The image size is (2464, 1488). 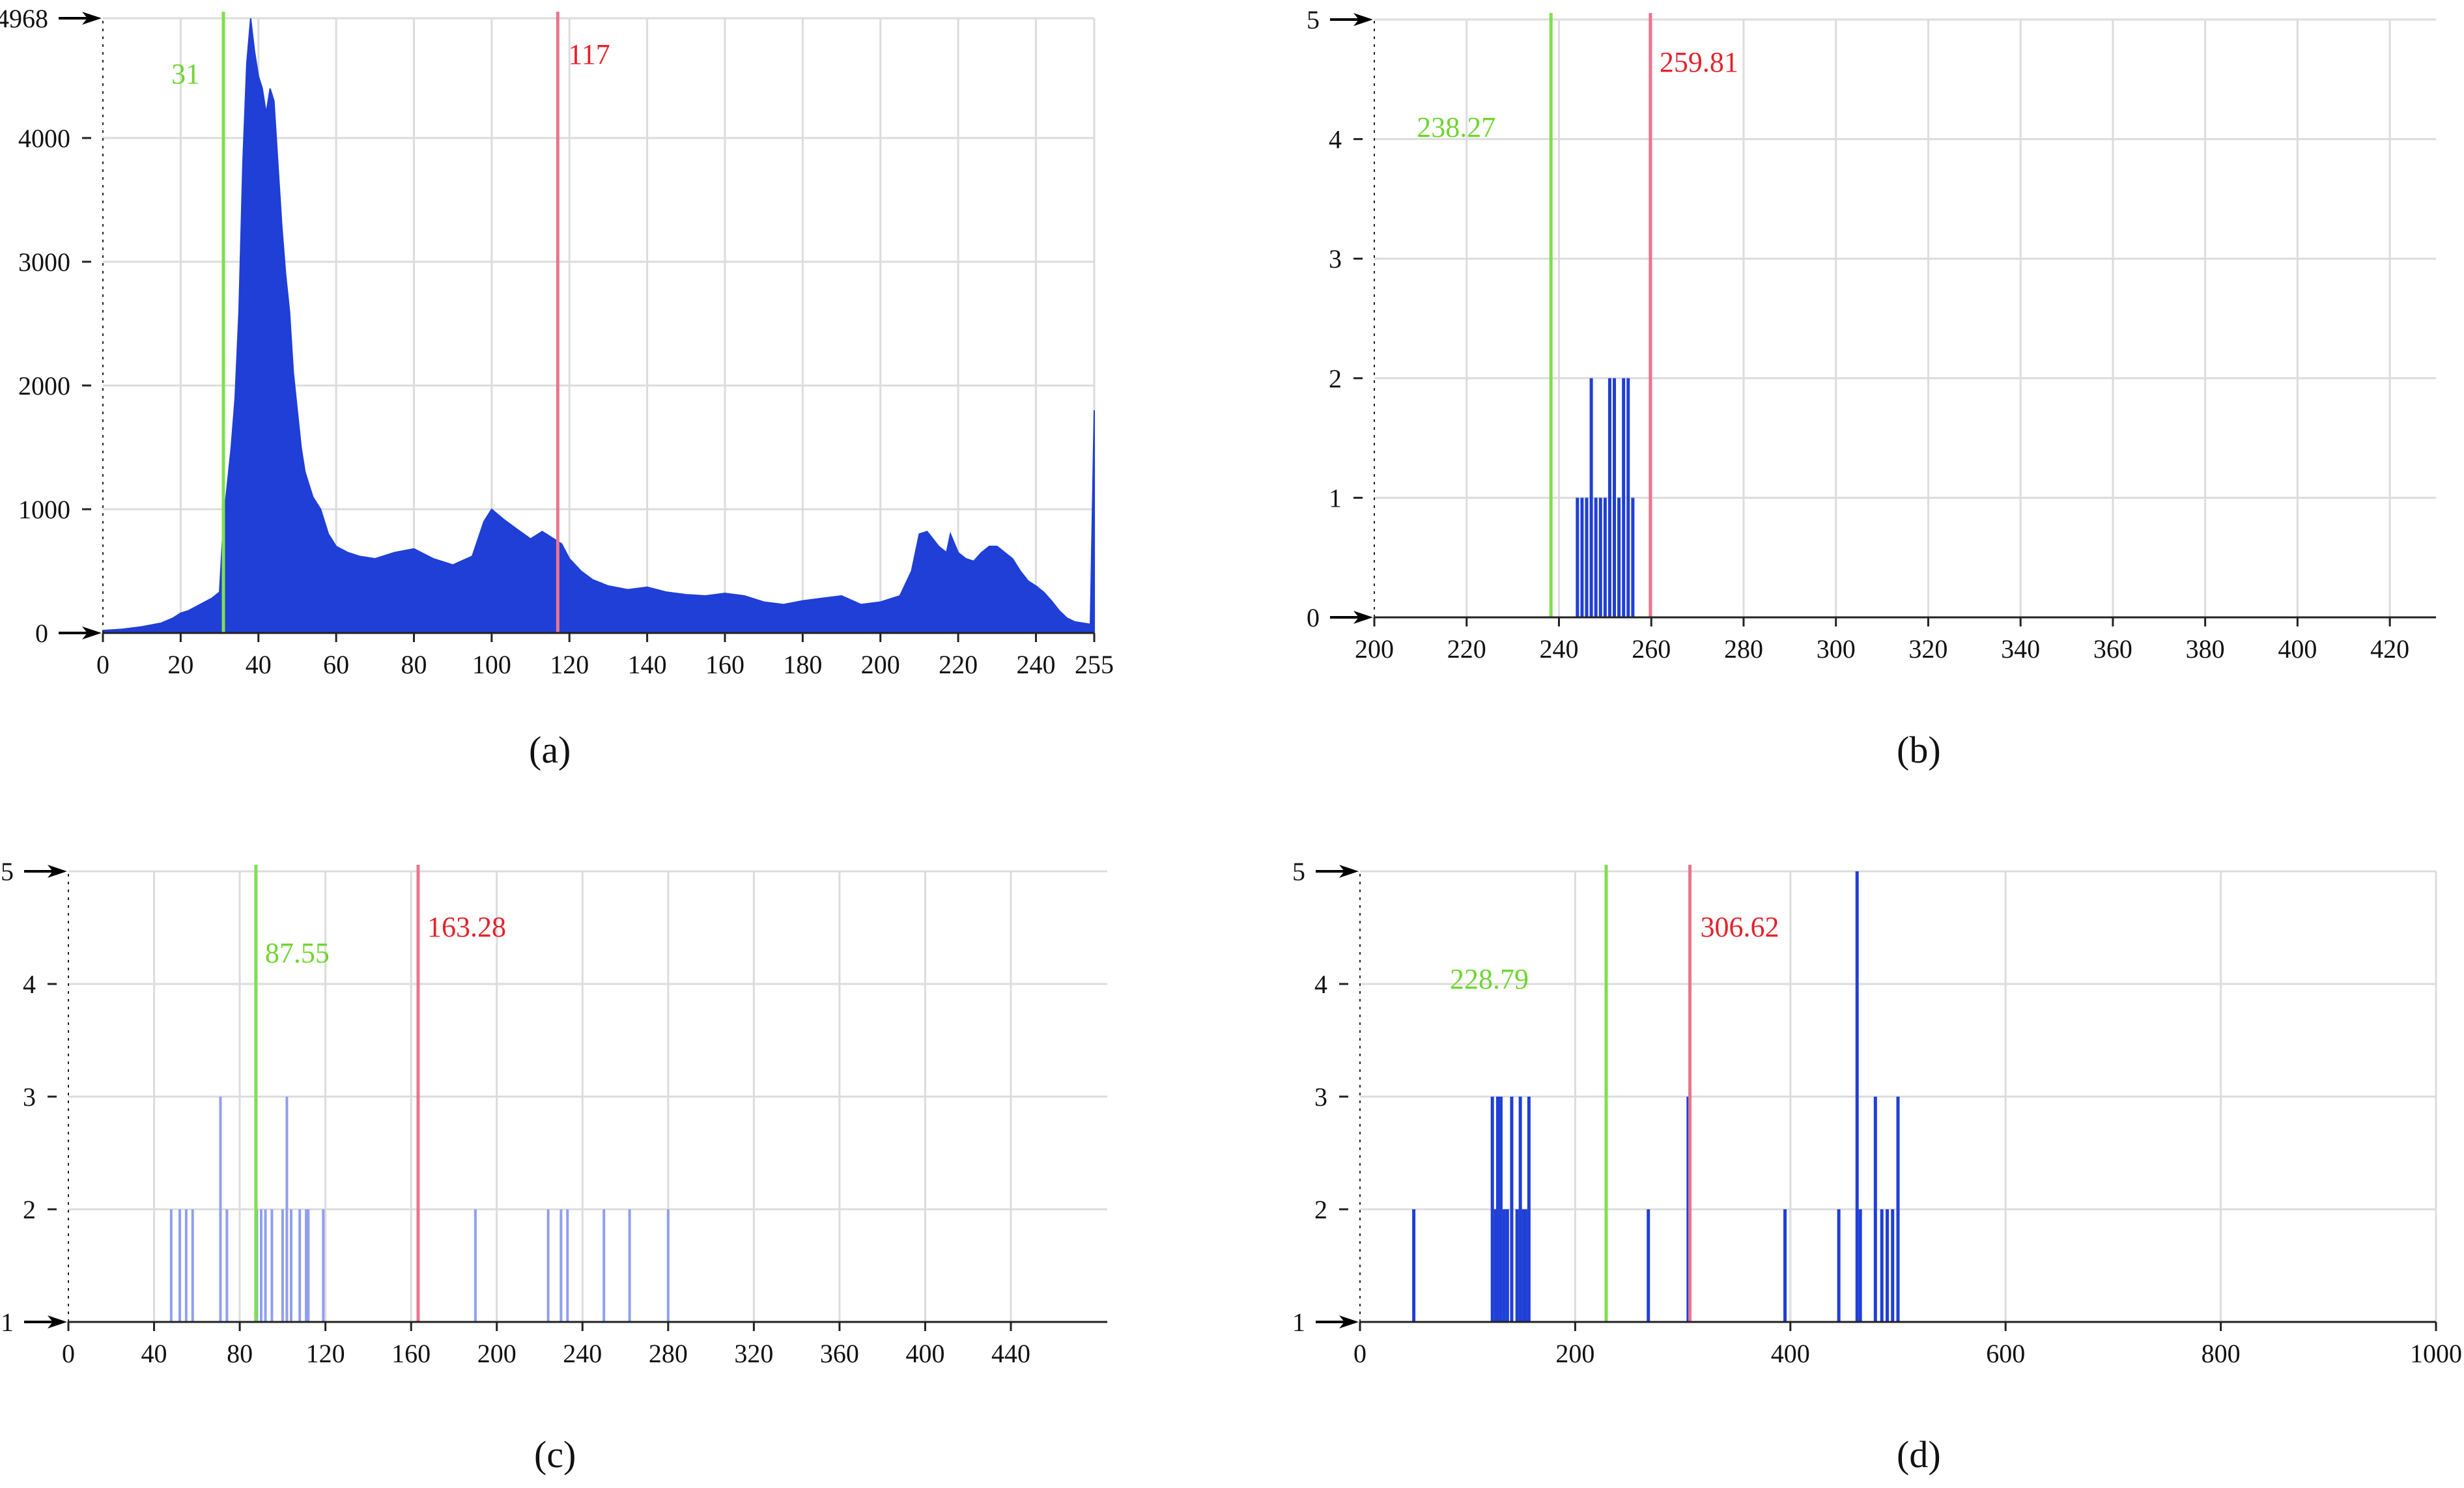 What do you see at coordinates (44, 509) in the screenshot?
I see `y-tick-label-a-1: 1000` at bounding box center [44, 509].